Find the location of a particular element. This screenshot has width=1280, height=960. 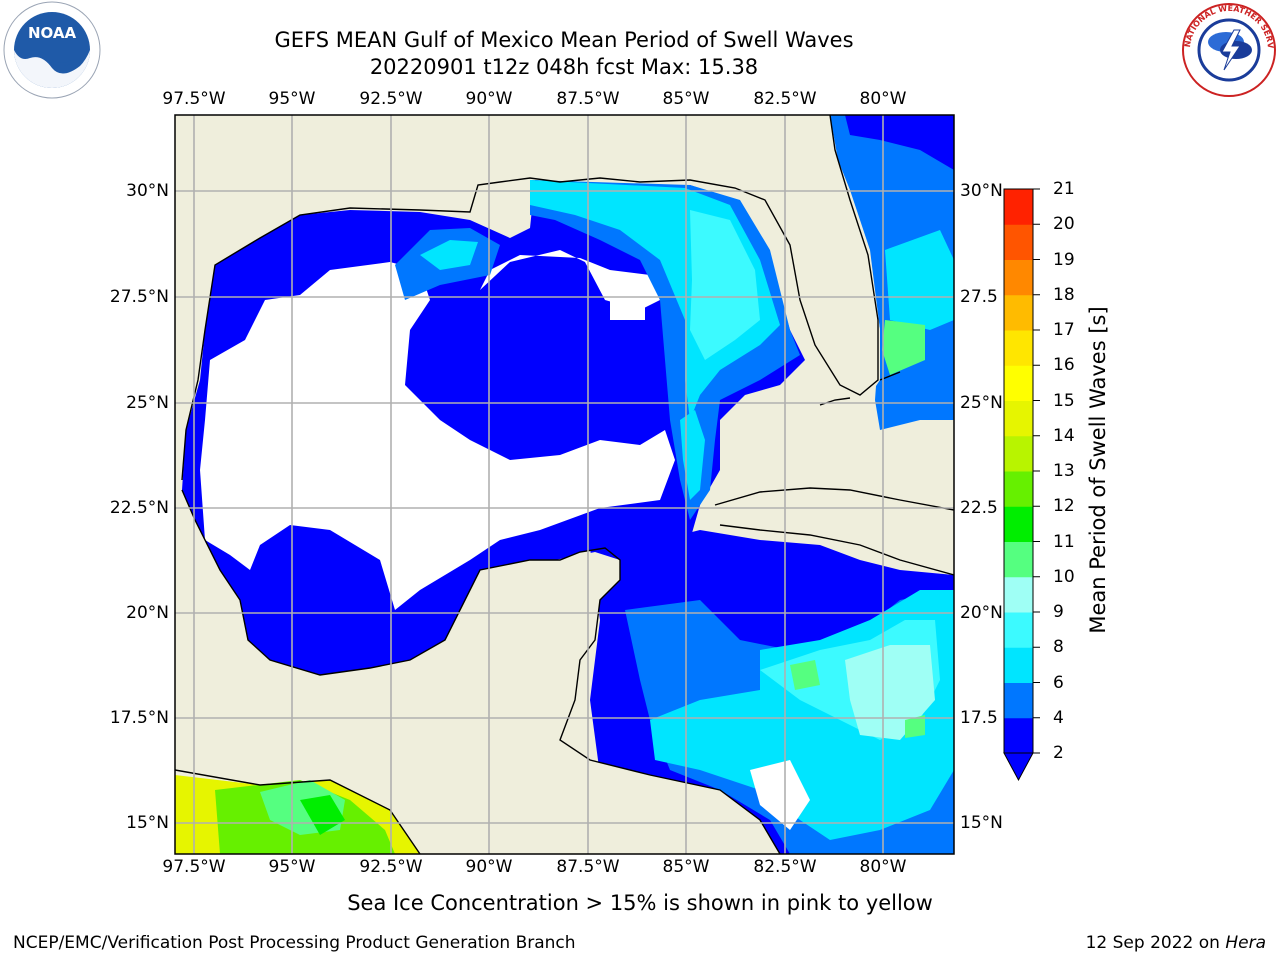

lat-tick-right: 20°N is located at coordinates (981, 613).